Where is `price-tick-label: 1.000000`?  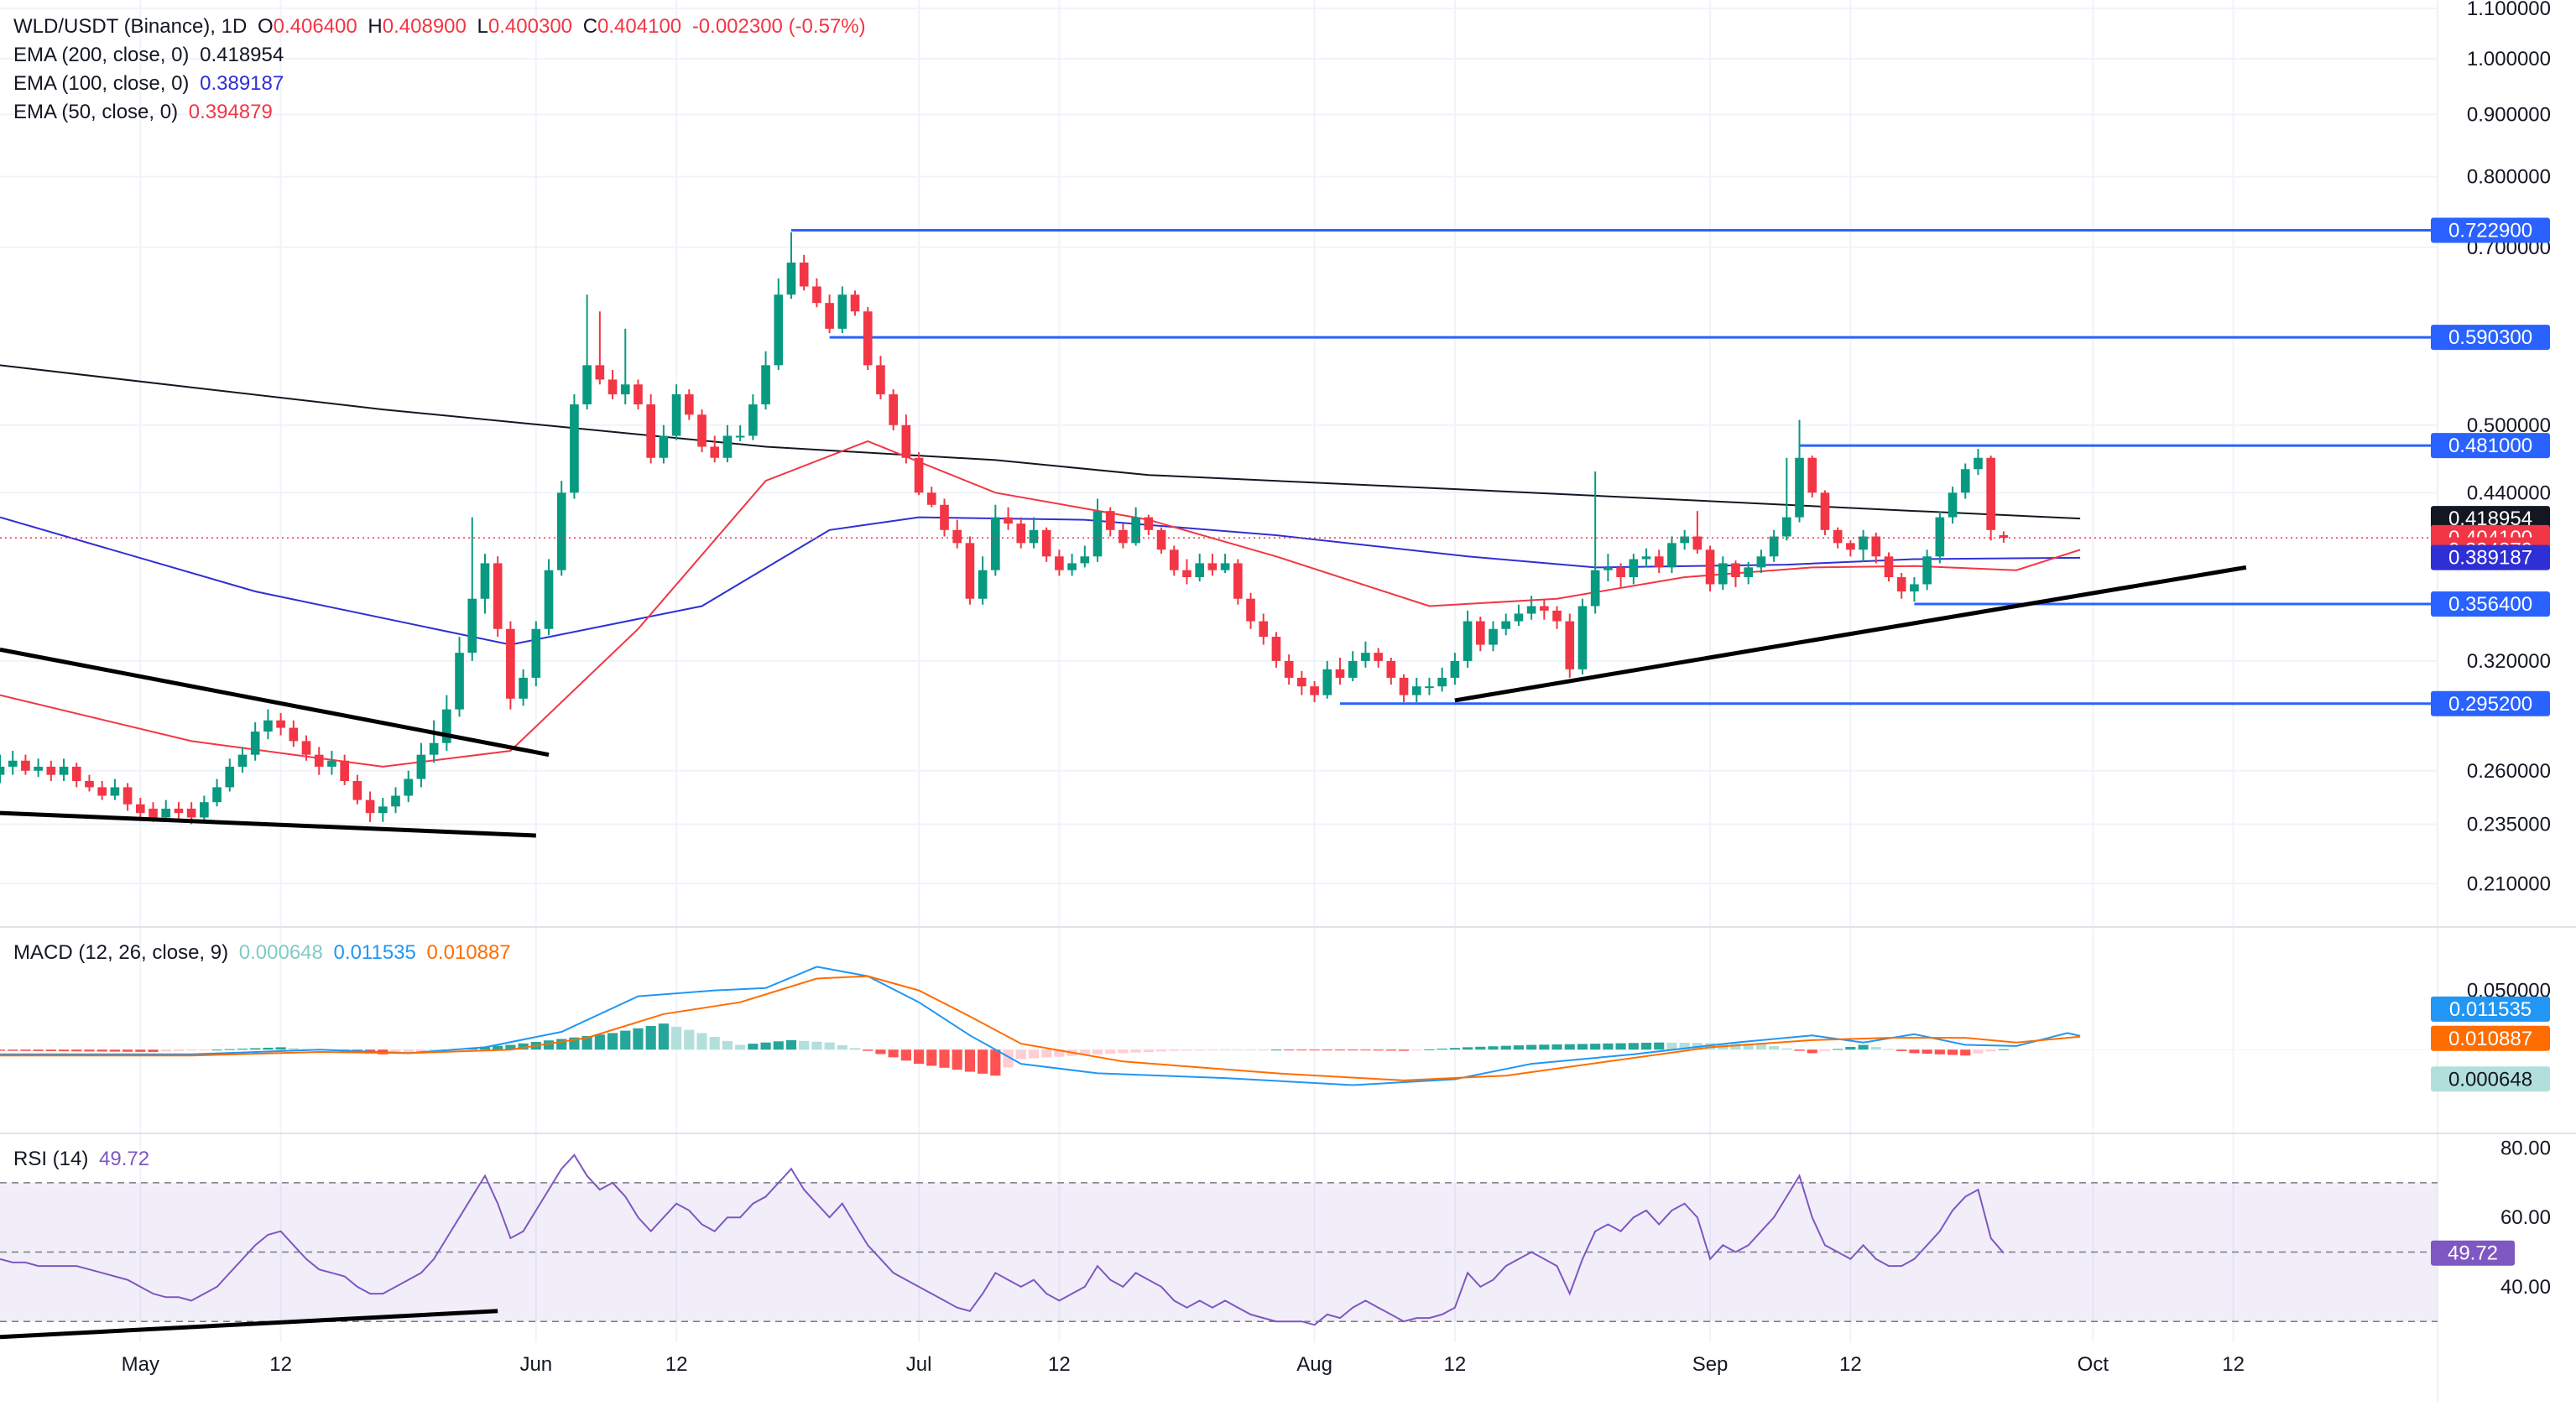 price-tick-label: 1.000000 is located at coordinates (2509, 59).